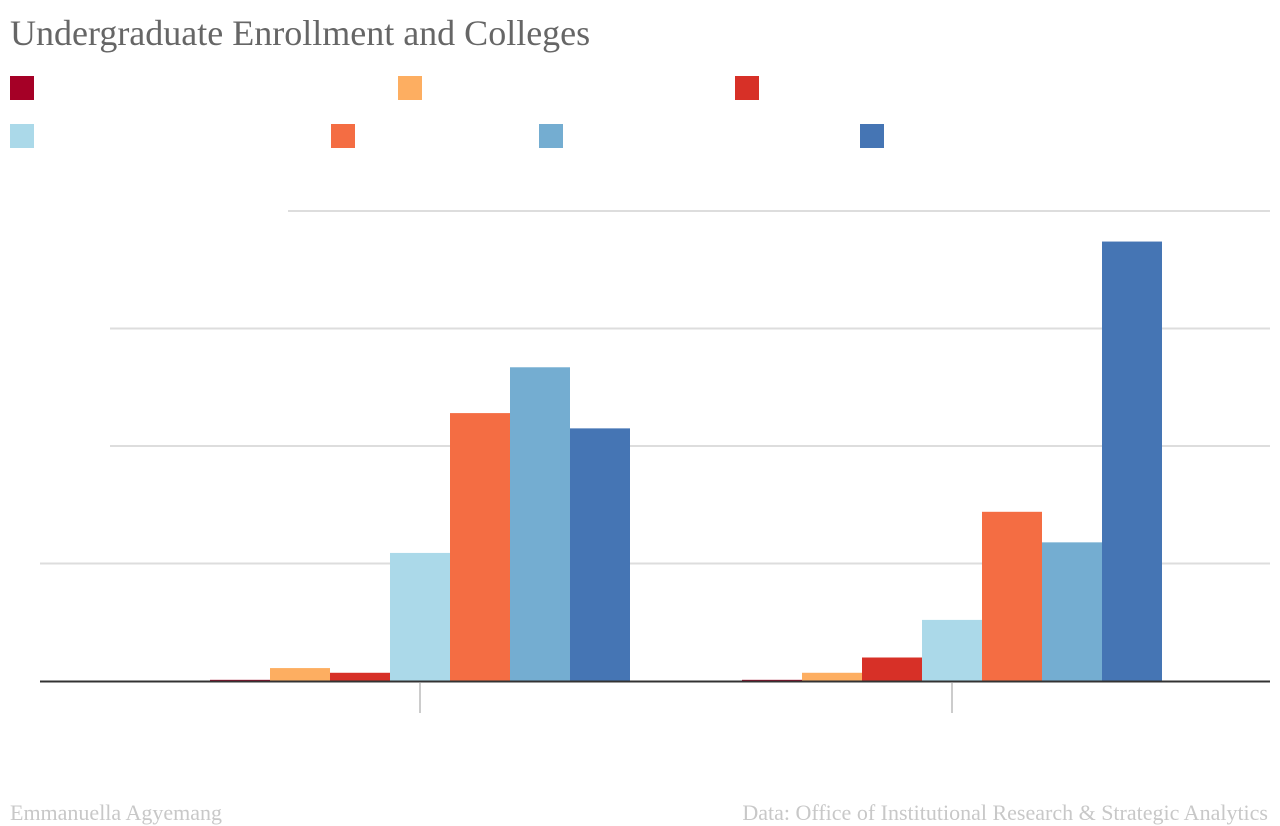 This screenshot has width=1280, height=826. What do you see at coordinates (300, 33) in the screenshot?
I see `chart-title: Undergraduate Enrollment and Colleges` at bounding box center [300, 33].